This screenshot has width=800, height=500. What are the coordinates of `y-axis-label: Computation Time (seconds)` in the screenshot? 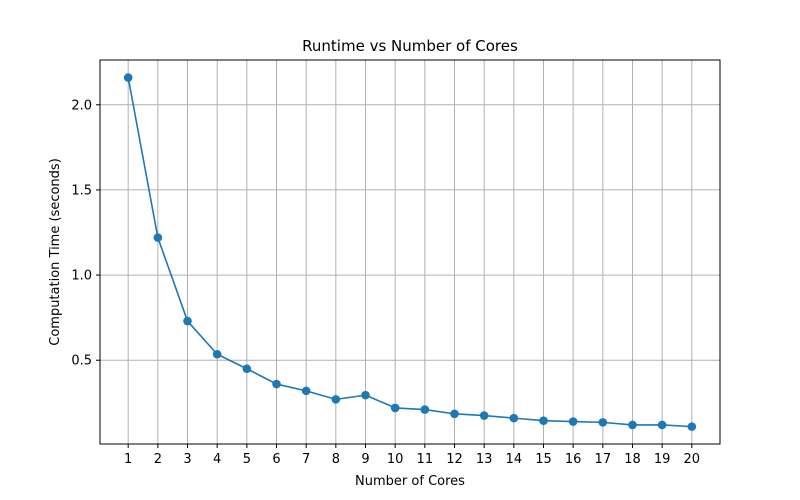 It's located at (55, 252).